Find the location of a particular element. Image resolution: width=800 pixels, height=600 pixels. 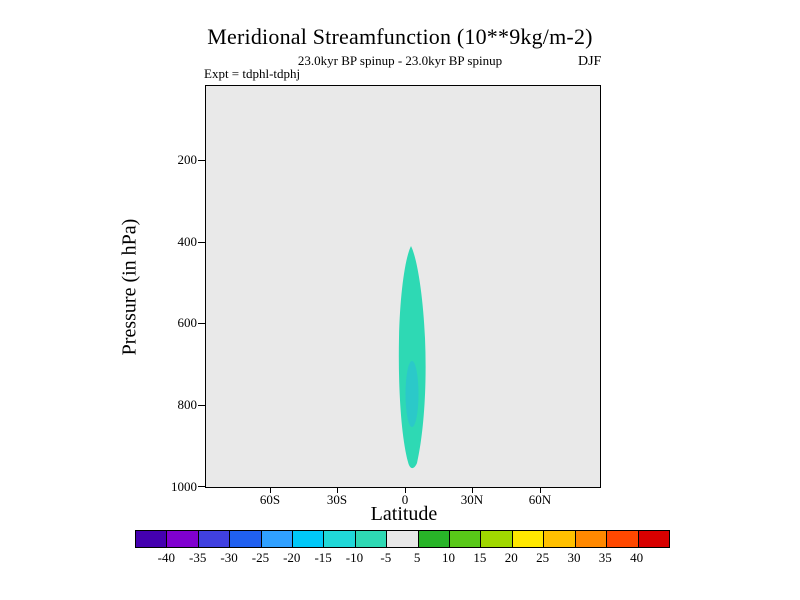

y-tick-label: 800 is located at coordinates (187, 404).